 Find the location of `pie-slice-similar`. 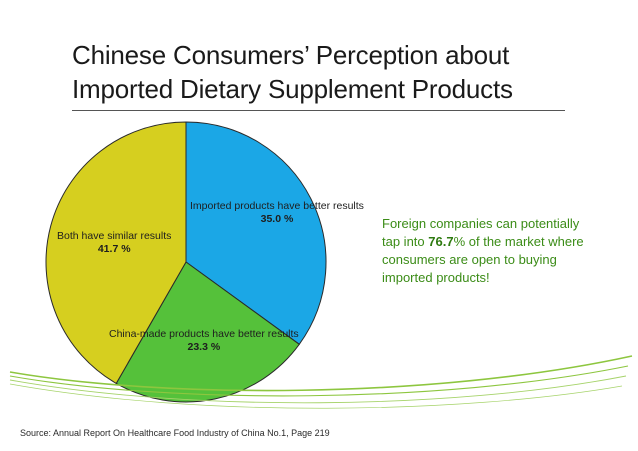

pie-slice-similar is located at coordinates (116, 253).